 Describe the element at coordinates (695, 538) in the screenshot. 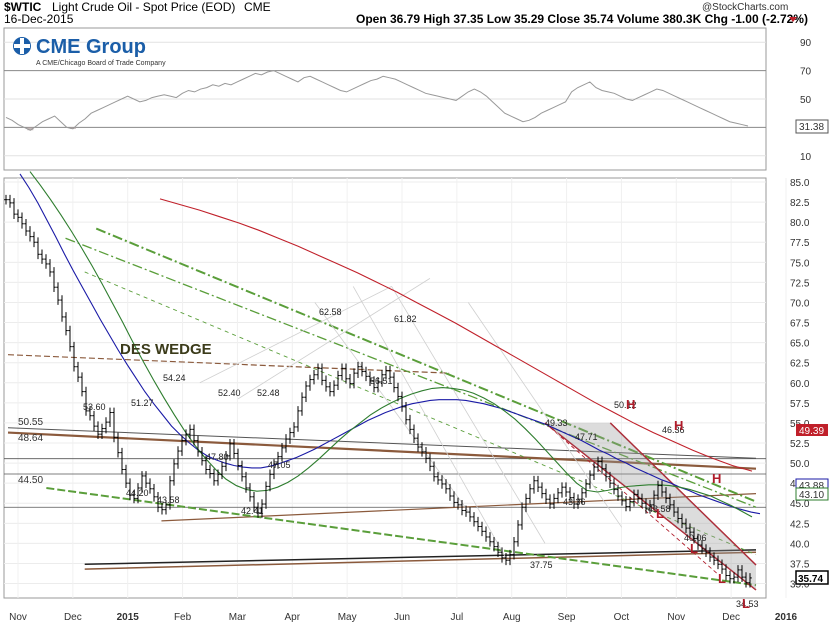

I see `price-annotation: 40.06` at that location.